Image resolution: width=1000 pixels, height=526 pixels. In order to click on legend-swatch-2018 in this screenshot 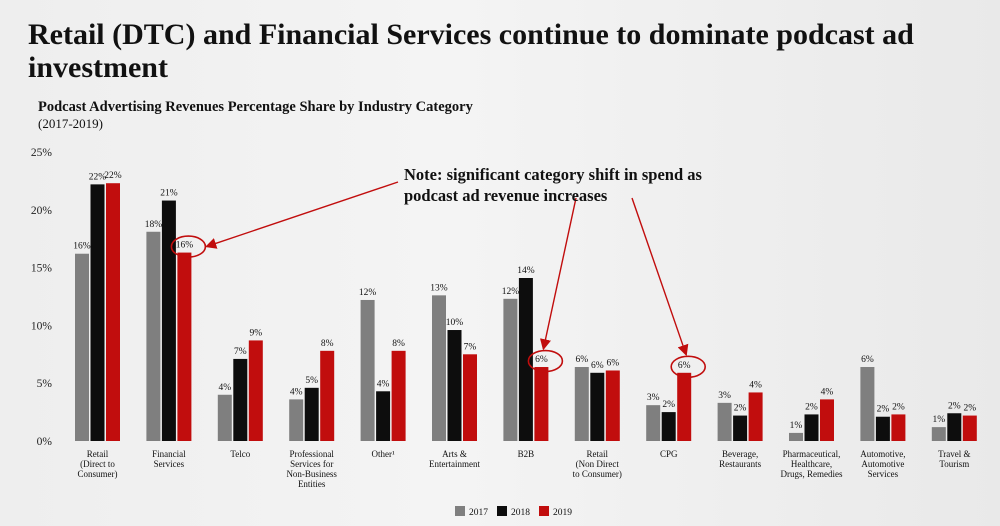, I will do `click(502, 511)`.